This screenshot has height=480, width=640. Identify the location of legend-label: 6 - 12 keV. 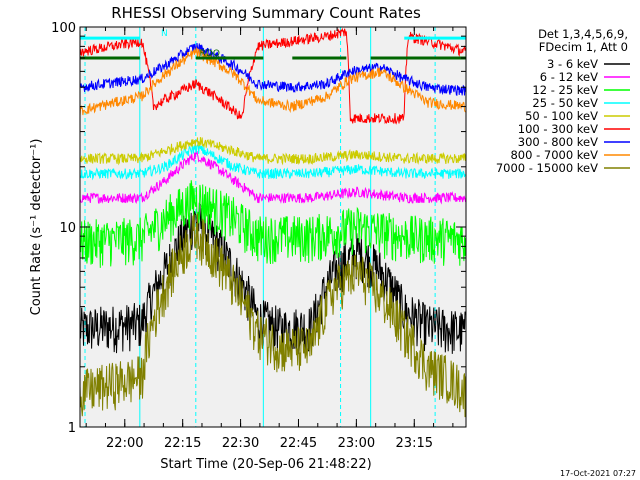
(569, 77).